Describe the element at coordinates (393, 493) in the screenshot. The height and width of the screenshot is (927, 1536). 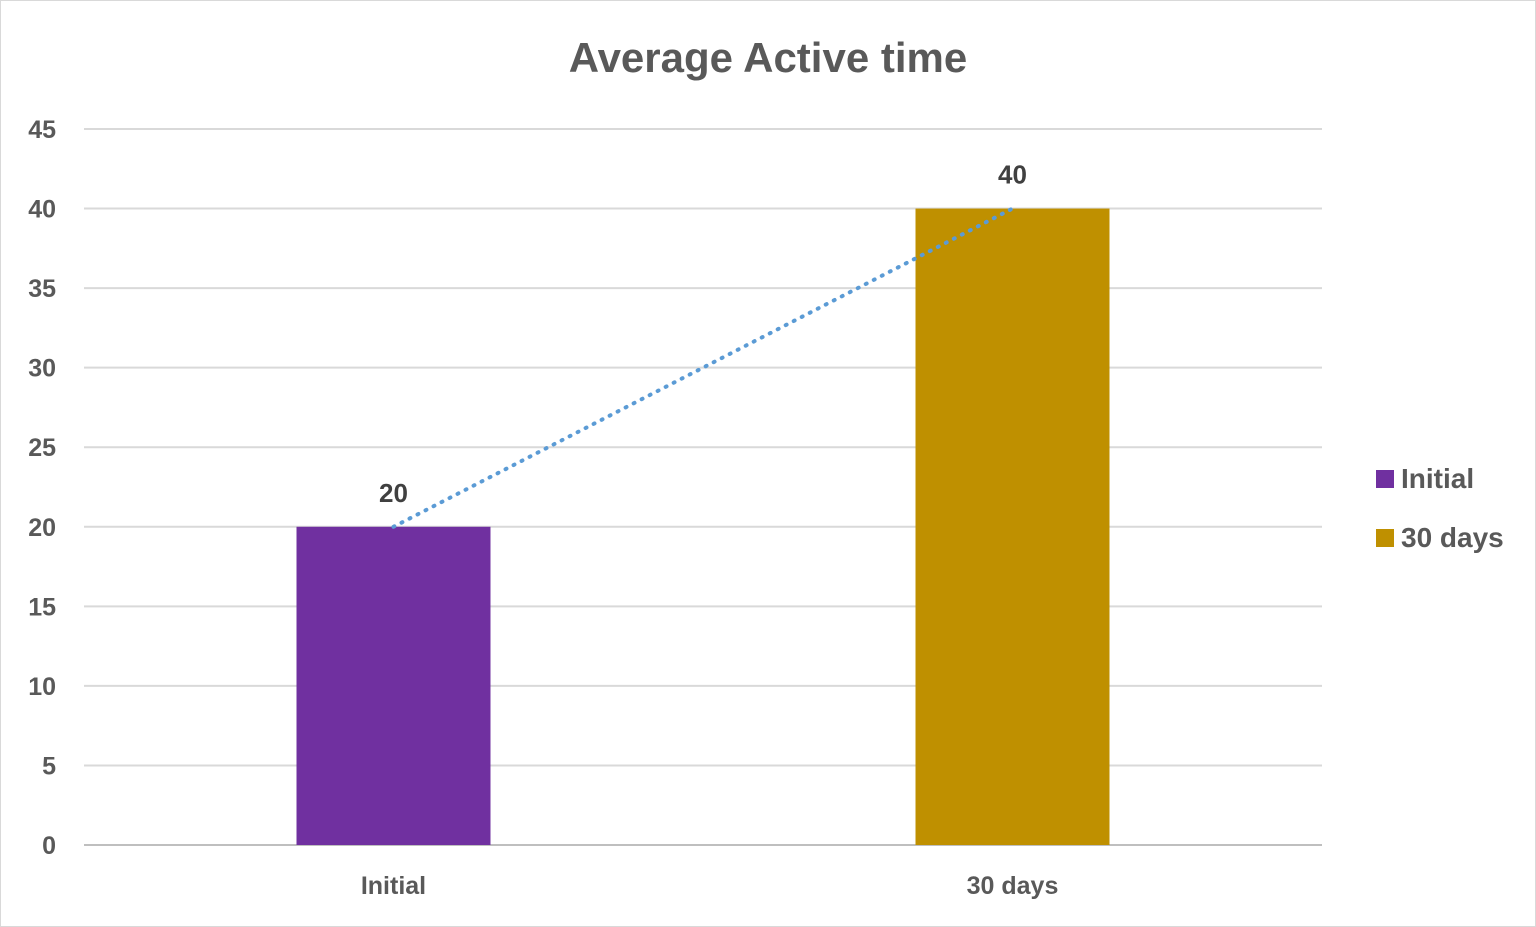
I see `data-label-initial: 20` at that location.